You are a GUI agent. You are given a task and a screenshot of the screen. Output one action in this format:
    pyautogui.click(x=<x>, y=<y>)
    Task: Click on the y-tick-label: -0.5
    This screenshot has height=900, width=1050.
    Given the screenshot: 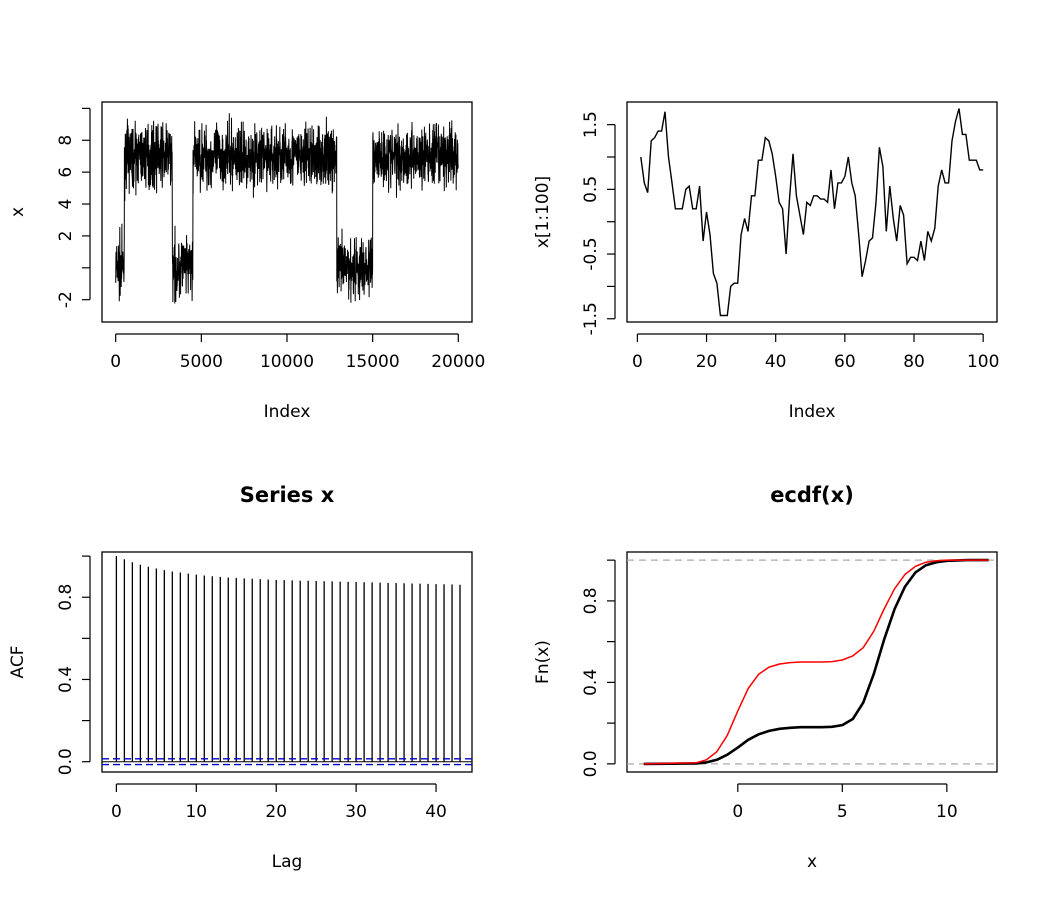 What is the action you would take?
    pyautogui.click(x=591, y=253)
    